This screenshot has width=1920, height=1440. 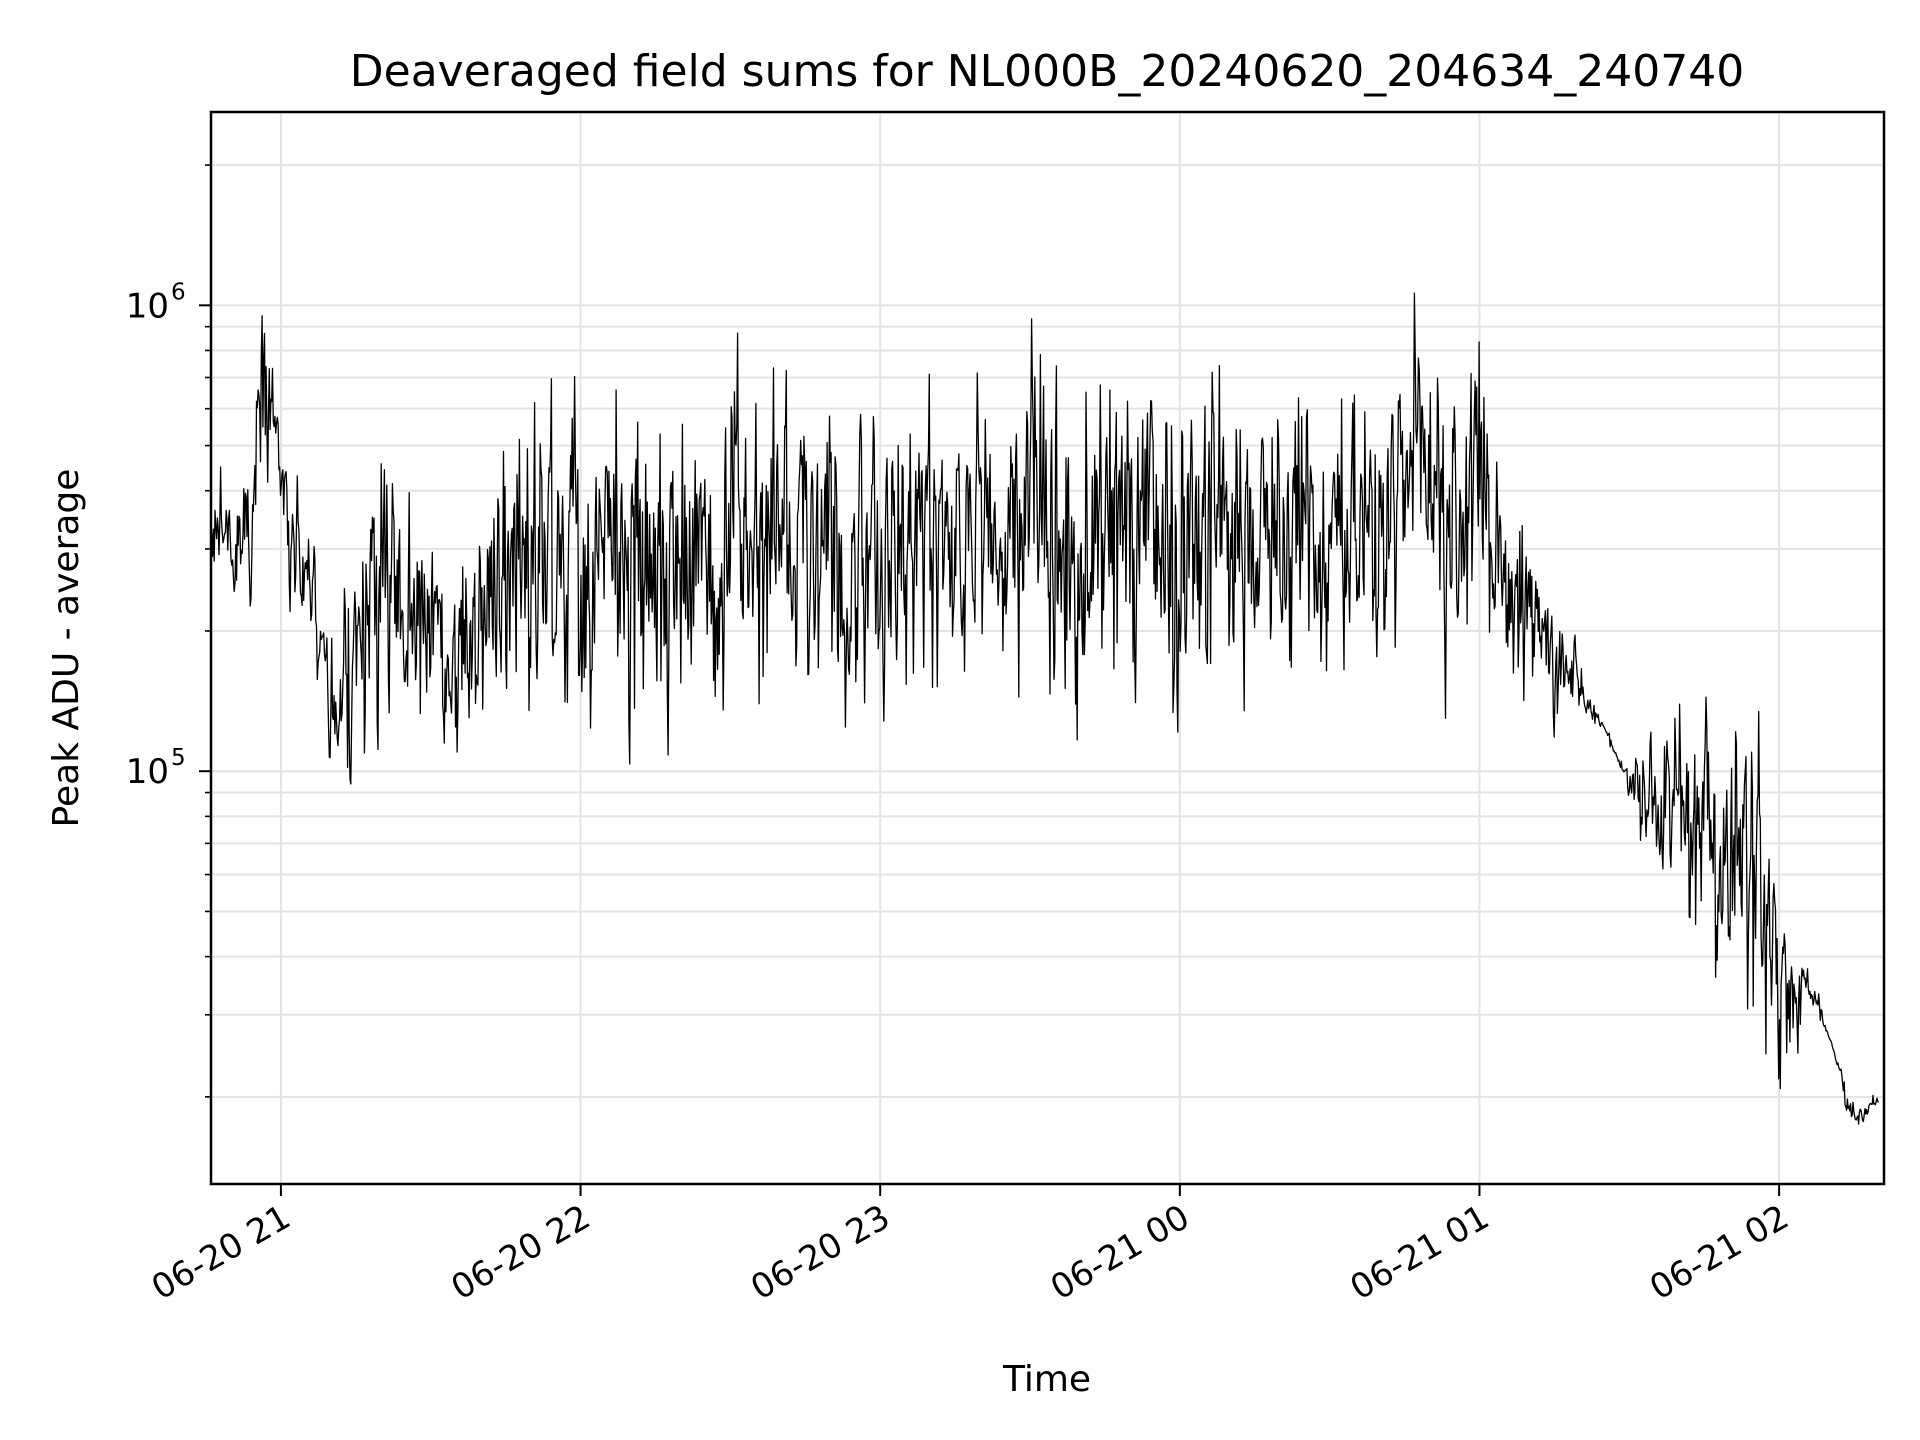 What do you see at coordinates (1046, 1379) in the screenshot?
I see `x-axis-label: Time` at bounding box center [1046, 1379].